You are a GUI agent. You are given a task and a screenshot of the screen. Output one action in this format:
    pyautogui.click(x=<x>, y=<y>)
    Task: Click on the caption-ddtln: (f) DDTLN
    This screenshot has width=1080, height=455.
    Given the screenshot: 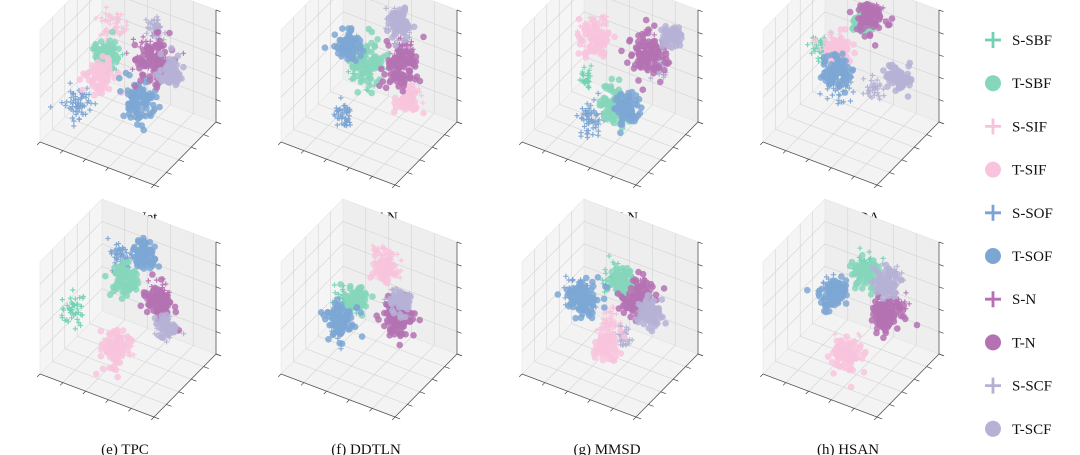 What is the action you would take?
    pyautogui.click(x=366, y=448)
    